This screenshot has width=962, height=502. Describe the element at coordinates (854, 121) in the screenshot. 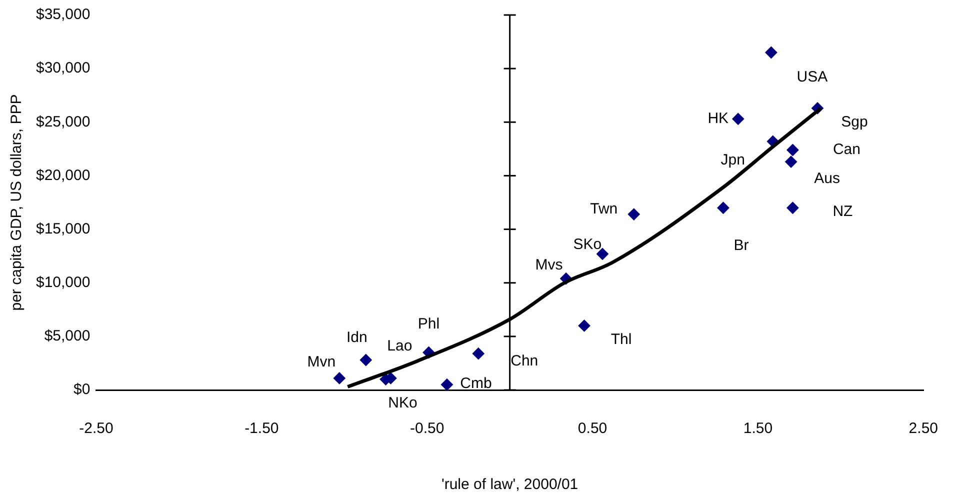

I see `annotation: Sgp` at that location.